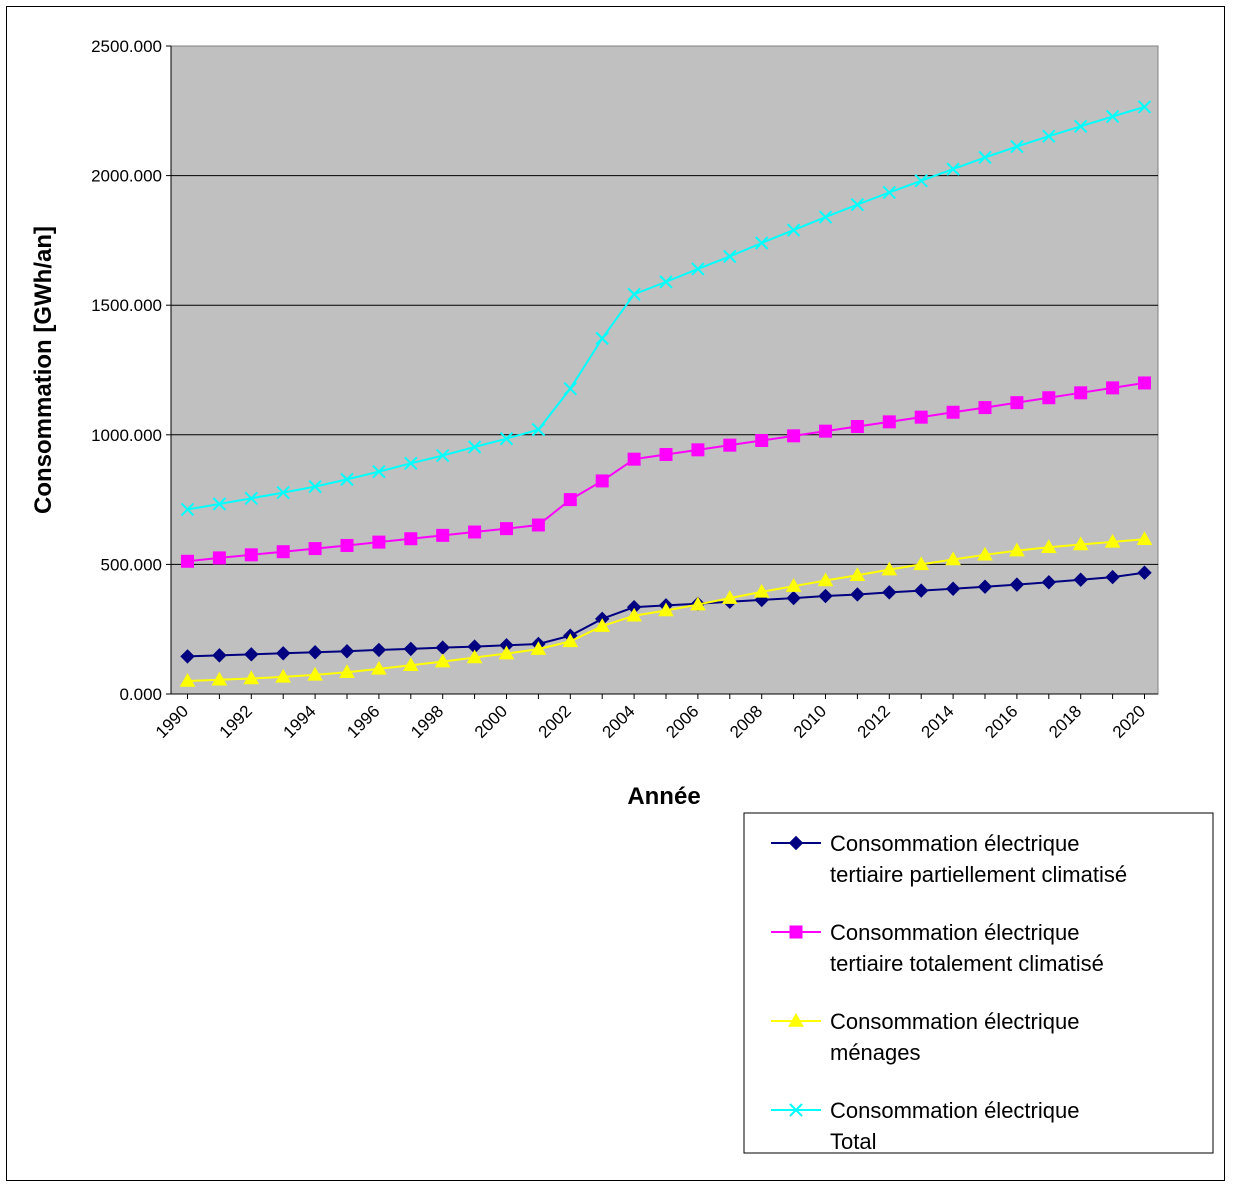  Describe the element at coordinates (491, 722) in the screenshot. I see `x-tick-label: 2000` at that location.